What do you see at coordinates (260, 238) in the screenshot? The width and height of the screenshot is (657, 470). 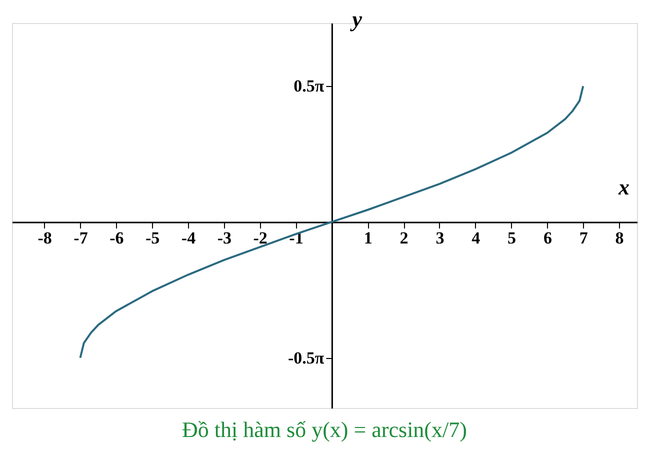 I see `x-tick-label: -2` at bounding box center [260, 238].